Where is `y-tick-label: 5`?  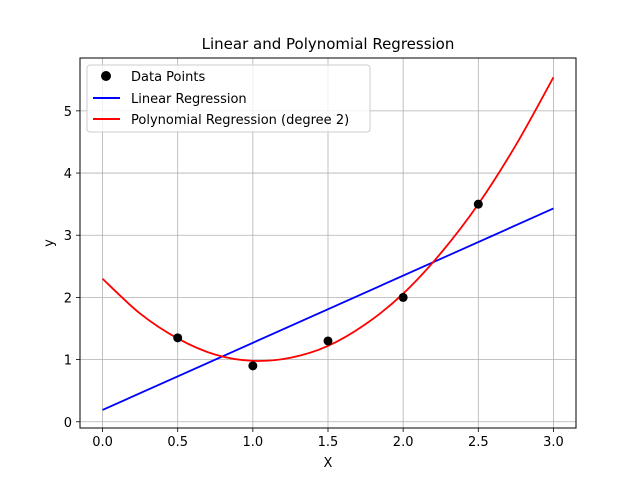
y-tick-label: 5 is located at coordinates (68, 112).